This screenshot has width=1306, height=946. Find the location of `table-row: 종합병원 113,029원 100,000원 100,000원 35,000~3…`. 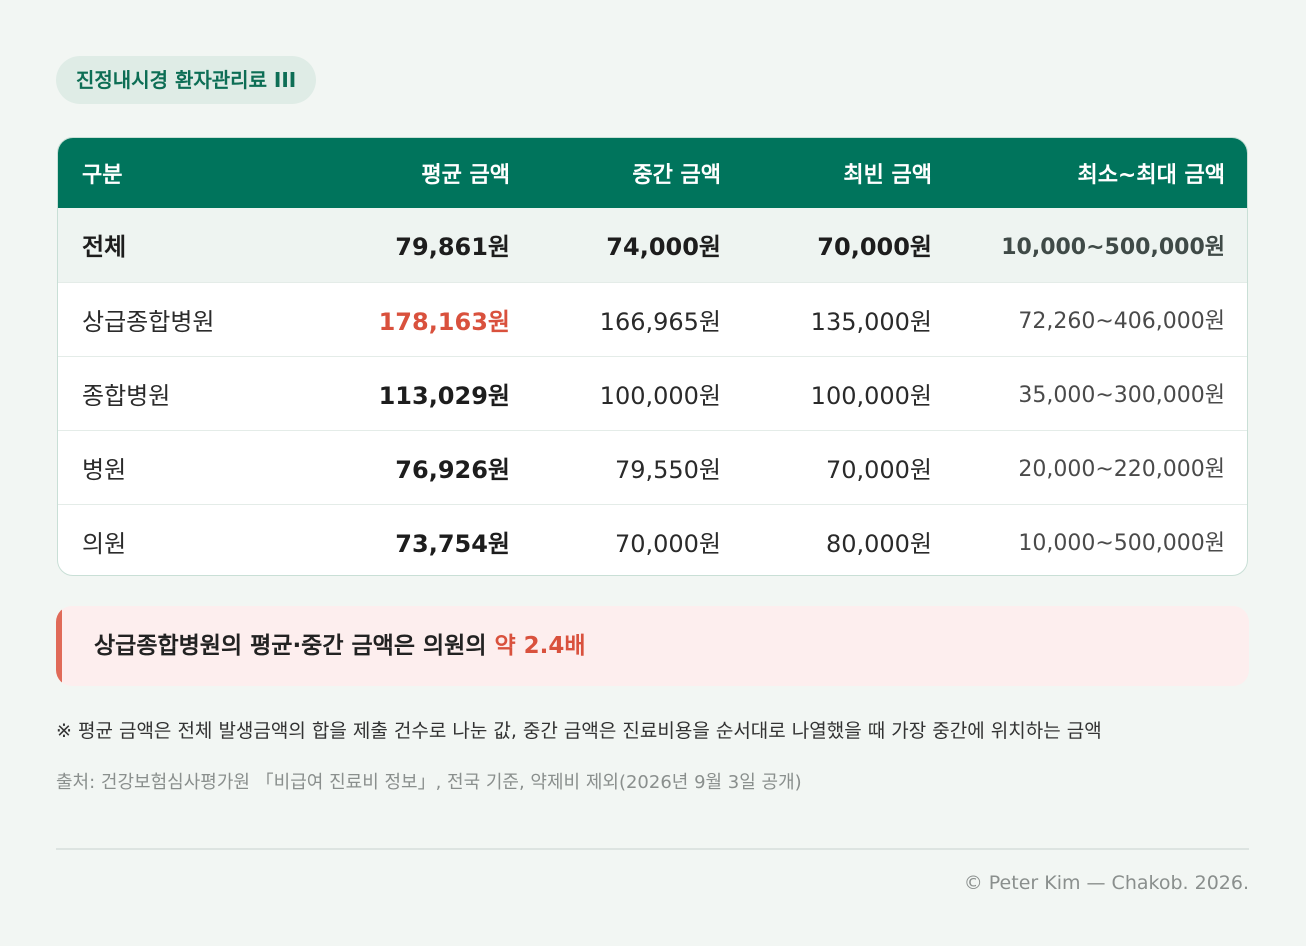

table-row: 종합병원 113,029원 100,000원 100,000원 35,000~3… is located at coordinates (652, 393).